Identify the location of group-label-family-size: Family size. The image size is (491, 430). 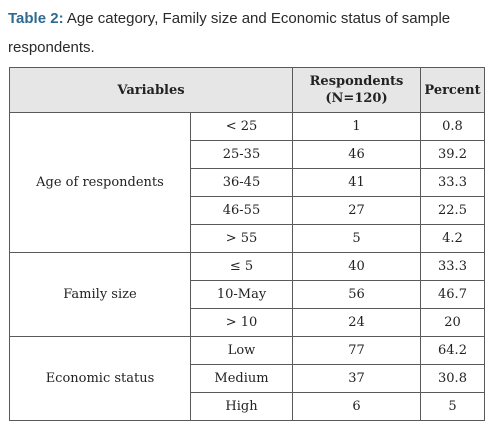
(100, 294).